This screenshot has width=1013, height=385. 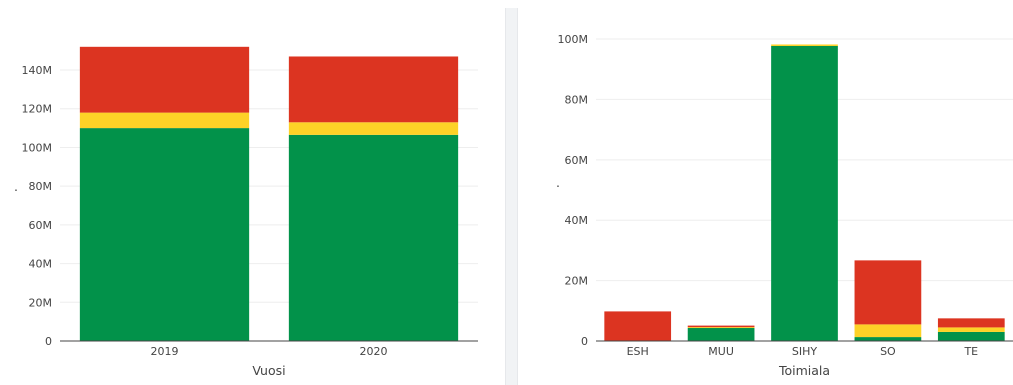 What do you see at coordinates (164, 79) in the screenshot?
I see `bar-segment-red-2019` at bounding box center [164, 79].